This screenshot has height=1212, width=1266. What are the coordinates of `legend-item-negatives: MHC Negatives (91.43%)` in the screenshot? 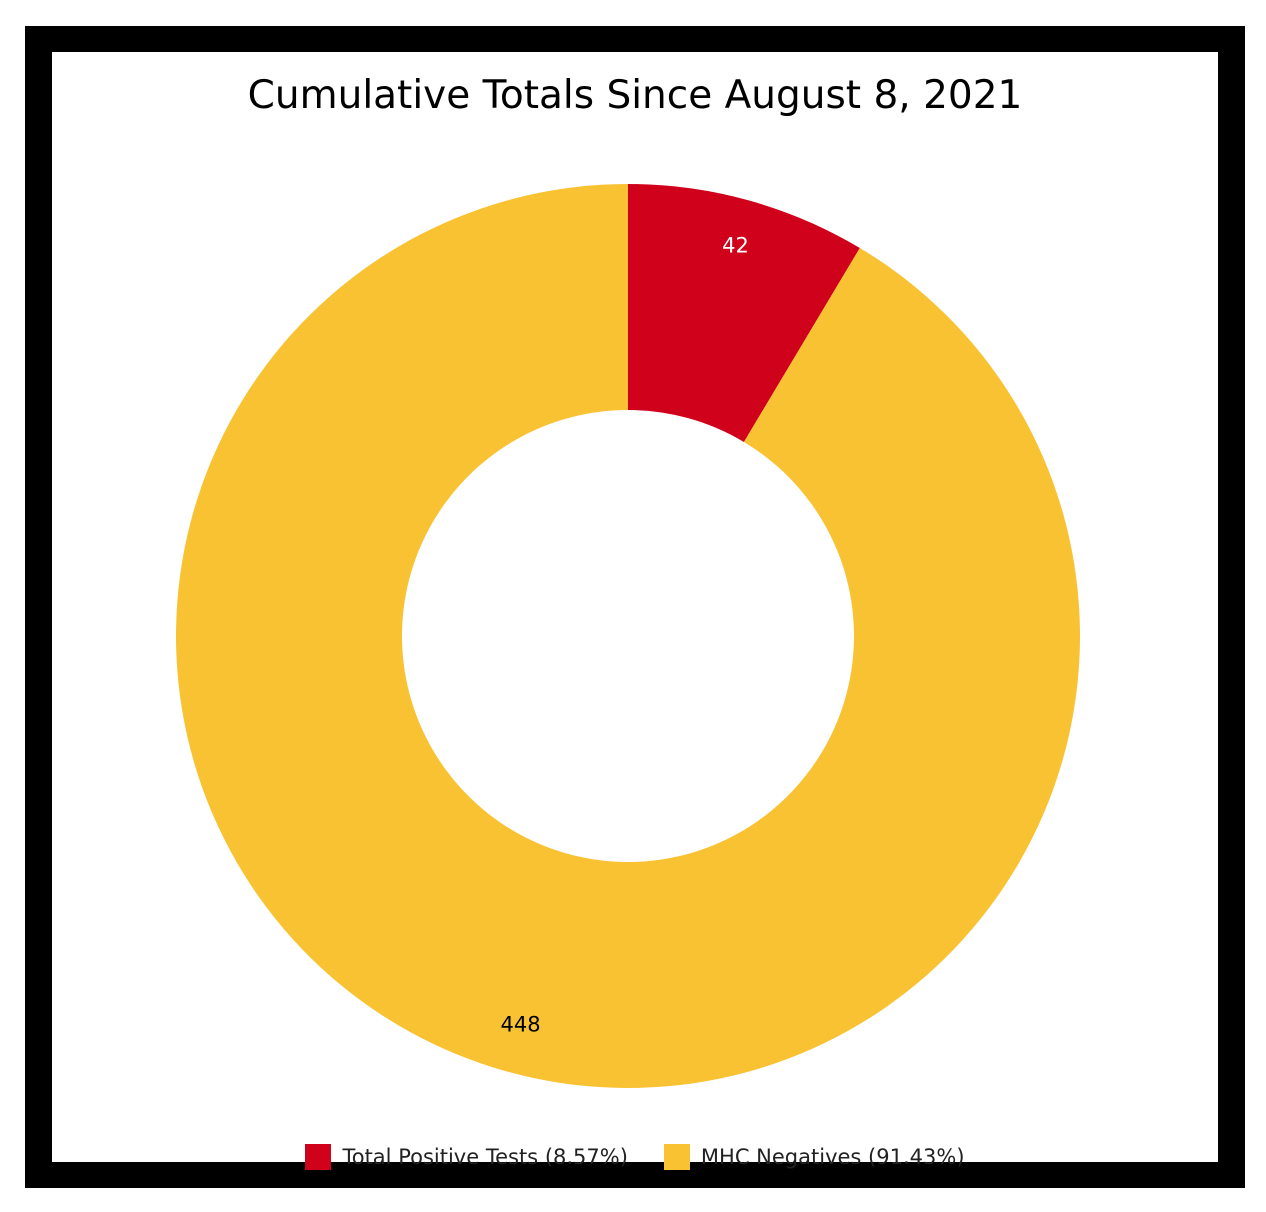 It's located at (814, 1157).